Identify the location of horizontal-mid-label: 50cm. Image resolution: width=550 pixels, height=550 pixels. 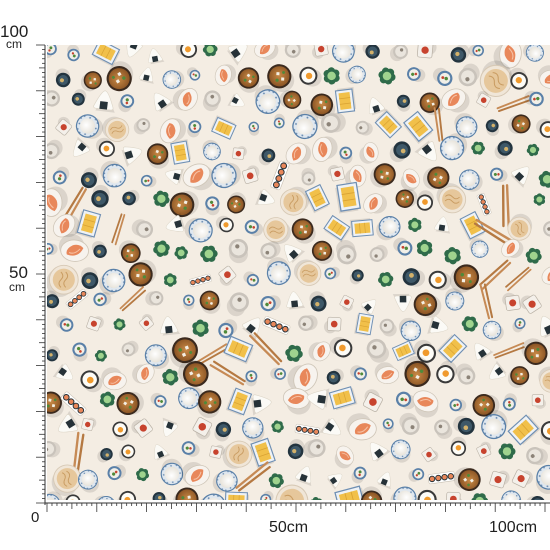
(288, 527).